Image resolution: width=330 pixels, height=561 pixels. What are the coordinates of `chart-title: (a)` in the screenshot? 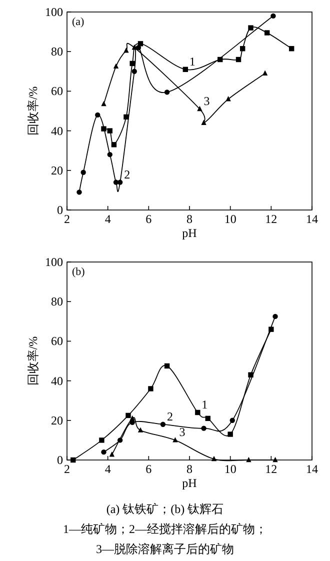 It's located at (78, 22).